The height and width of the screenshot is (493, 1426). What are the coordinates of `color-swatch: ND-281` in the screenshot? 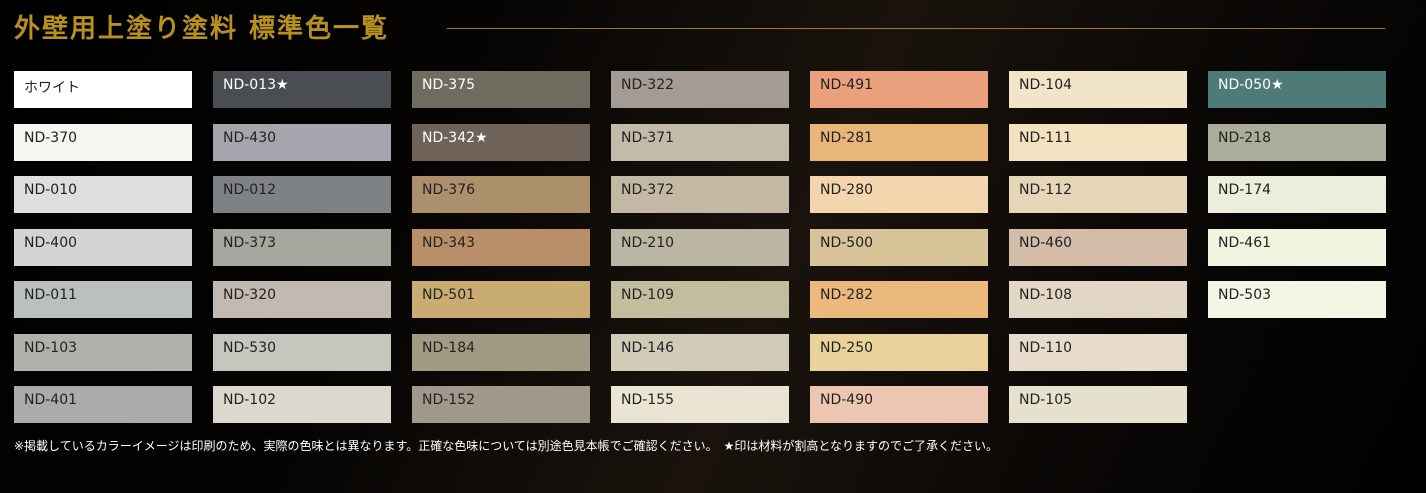 It's located at (899, 142).